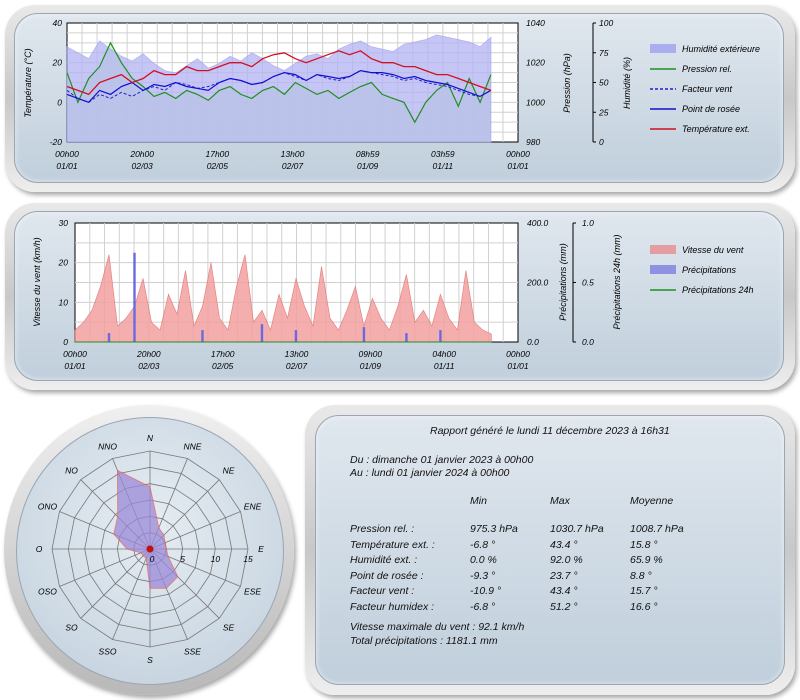 Image resolution: width=800 pixels, height=700 pixels. Describe the element at coordinates (437, 627) in the screenshot. I see `report-max-wind: Vitesse maximale du vent : 92.1 km/h` at that location.